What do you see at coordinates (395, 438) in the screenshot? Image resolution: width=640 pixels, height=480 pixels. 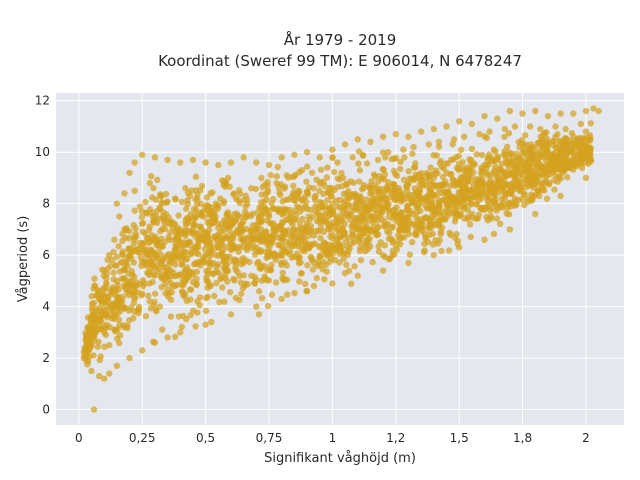 I see `x-tick-label: 1,2` at bounding box center [395, 438].